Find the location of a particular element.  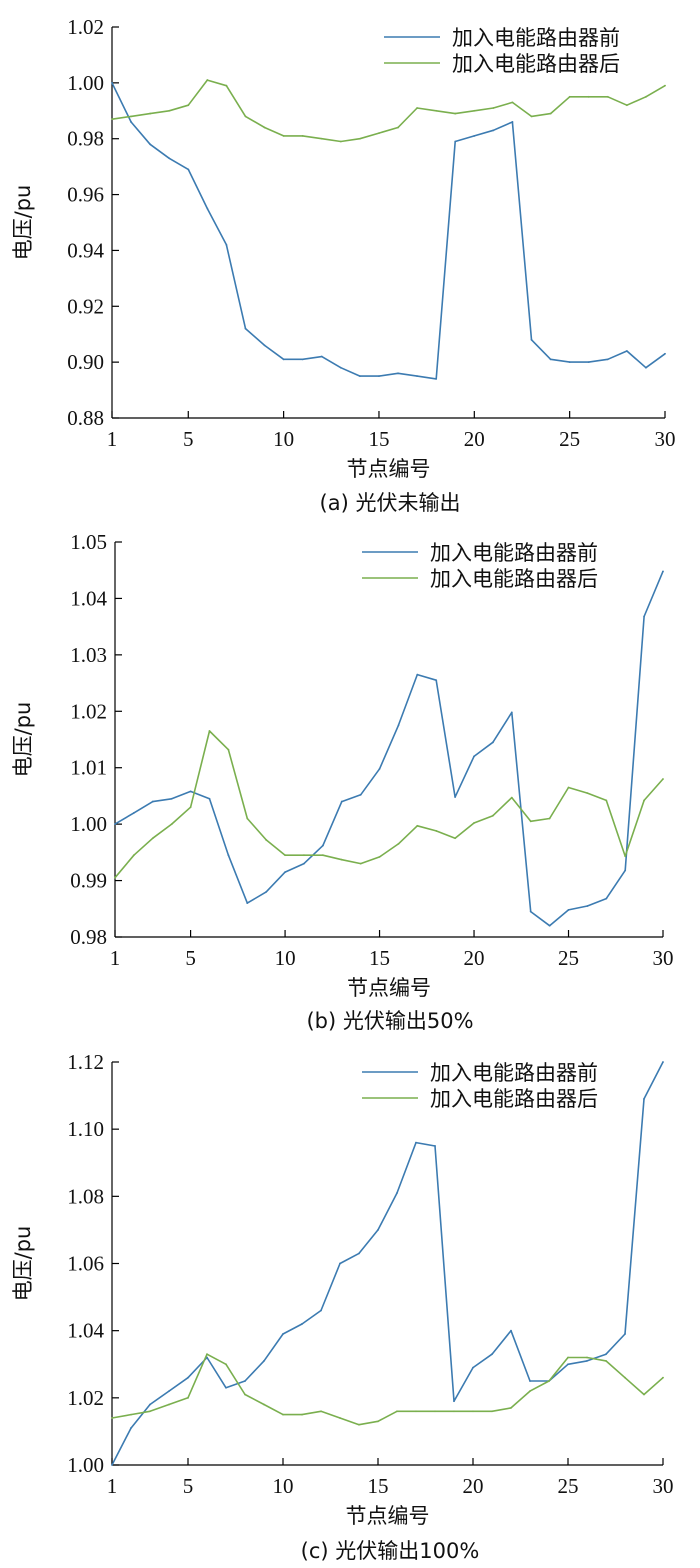

x-tick-label: 1 is located at coordinates (112, 1486).